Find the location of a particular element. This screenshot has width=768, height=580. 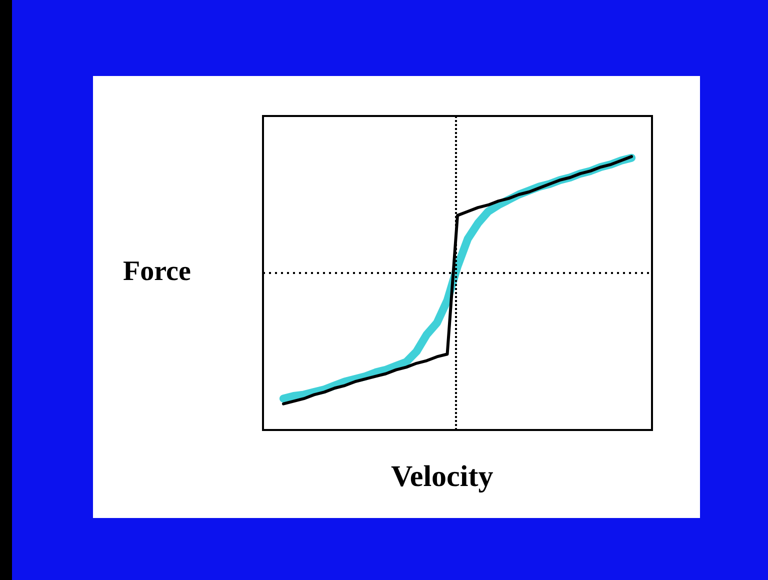

x-axis-title: Velocity is located at coordinates (442, 477).